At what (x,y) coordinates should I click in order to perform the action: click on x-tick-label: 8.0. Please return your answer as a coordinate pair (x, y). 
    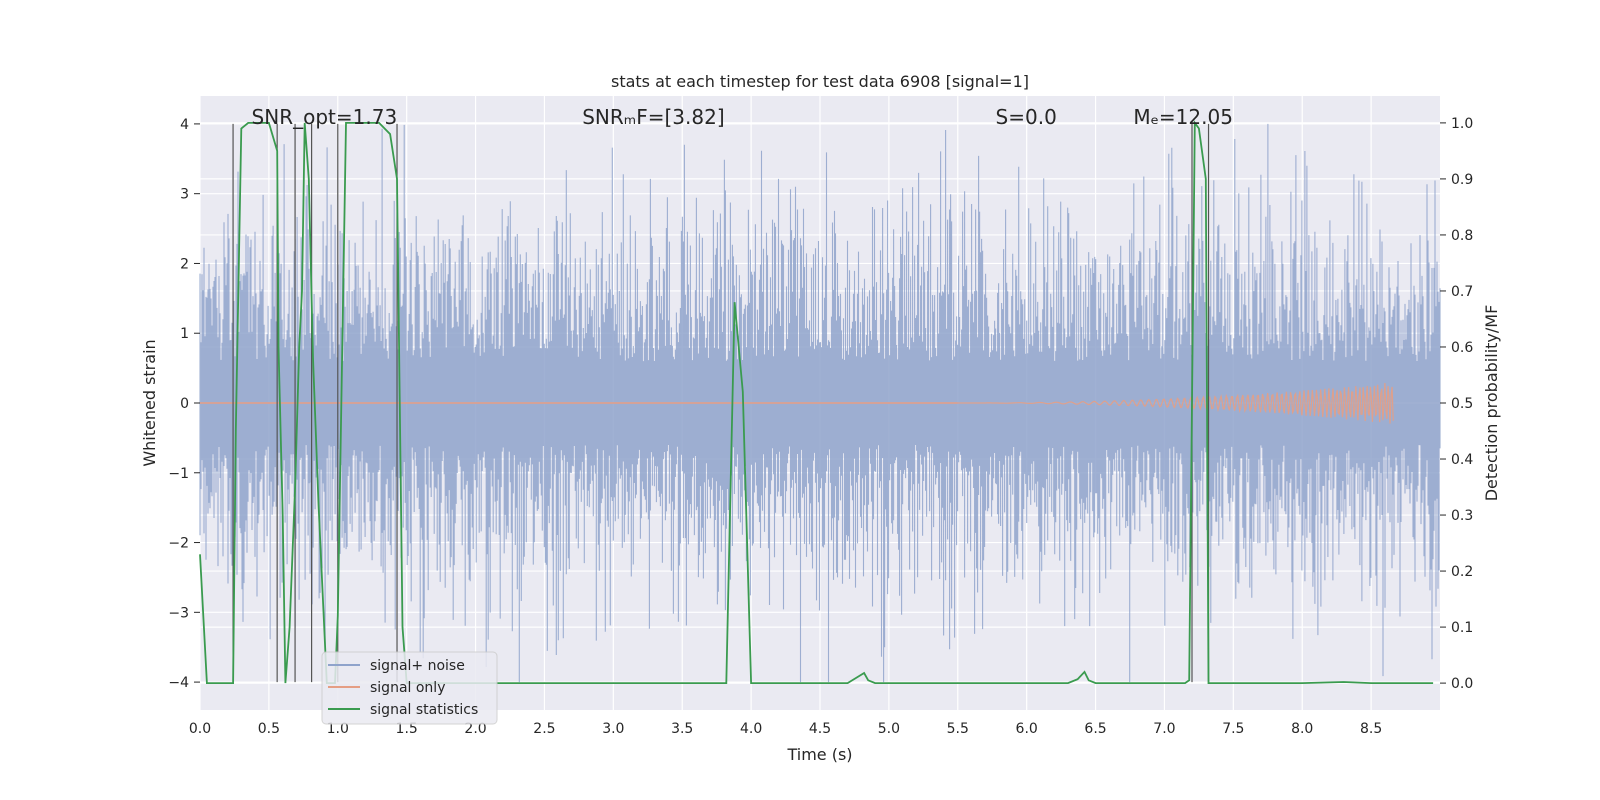
    Looking at the image, I should click on (1302, 729).